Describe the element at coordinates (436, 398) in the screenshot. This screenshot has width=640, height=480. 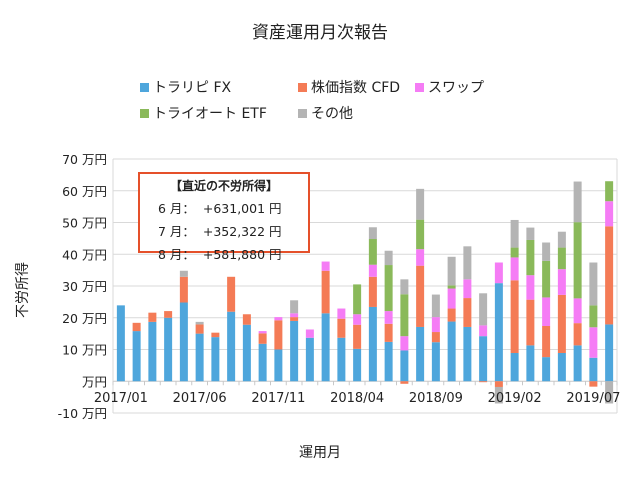
I see `x-tick-label: 2018/09` at that location.